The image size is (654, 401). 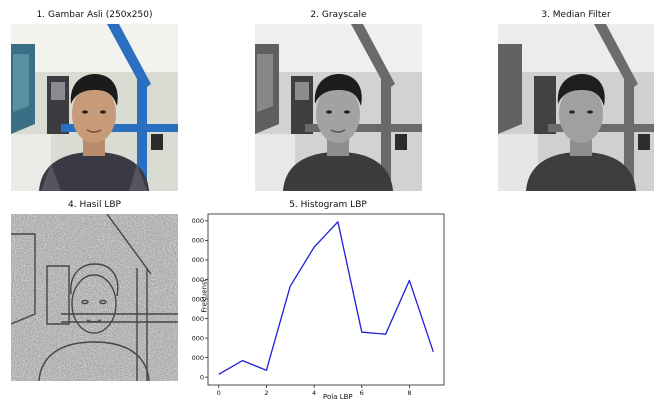 What do you see at coordinates (198, 319) in the screenshot?
I see `y-tick-label: 6000` at bounding box center [198, 319].